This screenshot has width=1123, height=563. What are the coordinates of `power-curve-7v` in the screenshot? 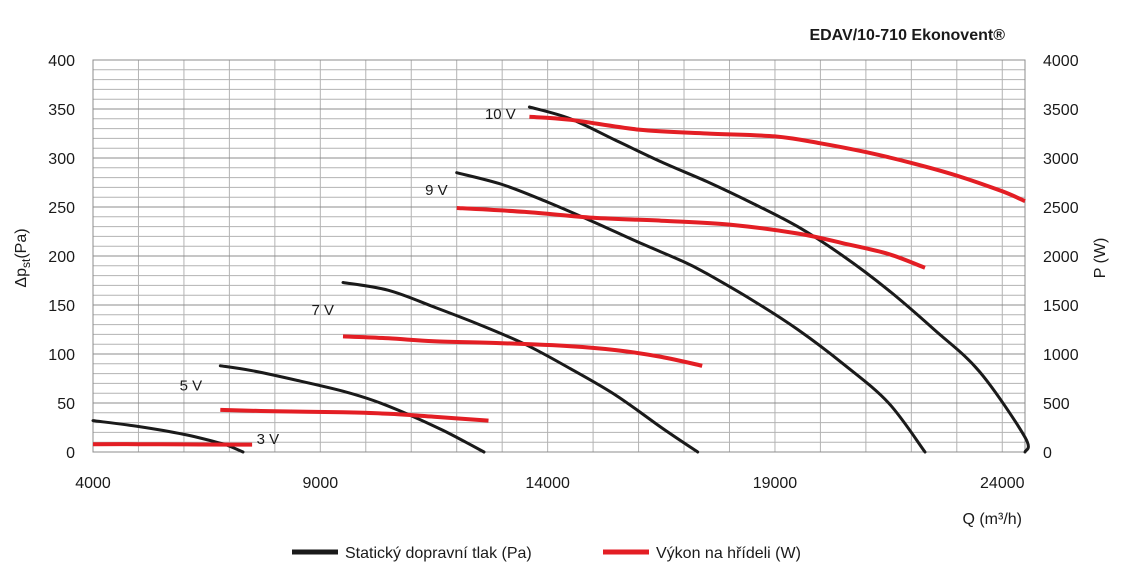 It's located at (522, 351).